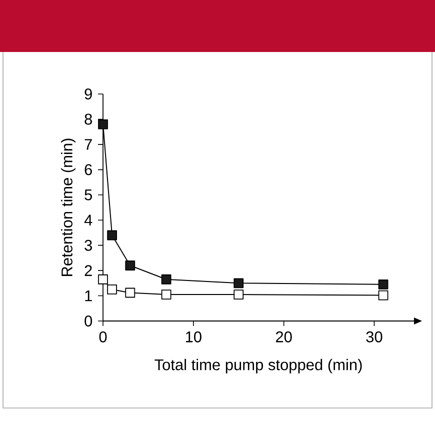 The image size is (435, 426). I want to click on y-tick-label: 7, so click(88, 144).